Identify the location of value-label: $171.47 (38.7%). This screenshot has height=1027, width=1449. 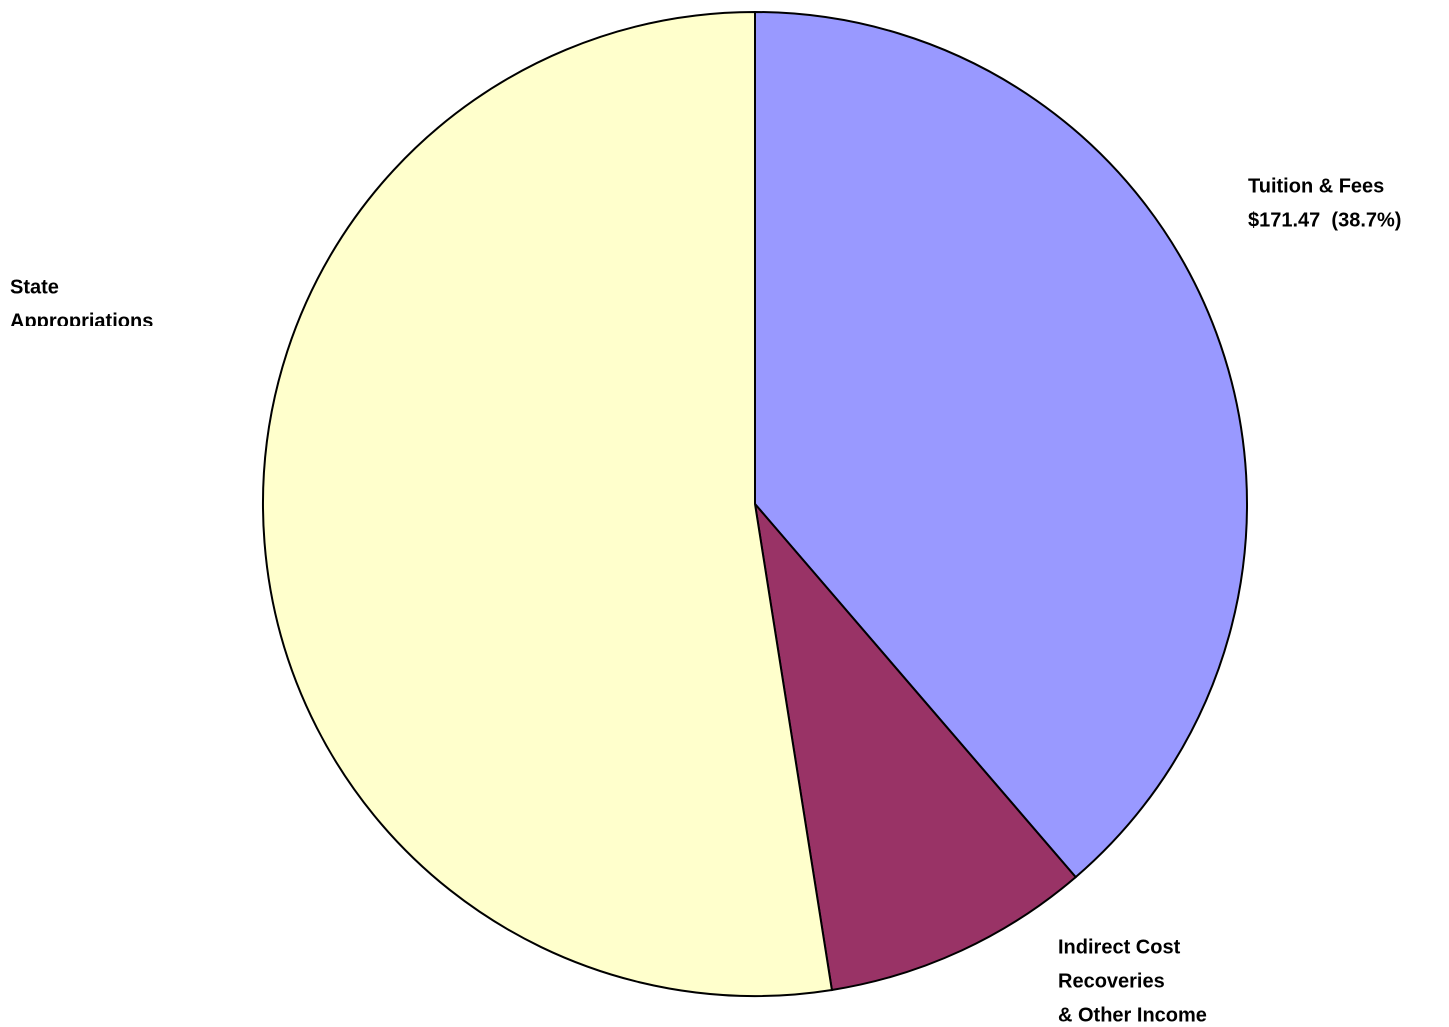
(1324, 220).